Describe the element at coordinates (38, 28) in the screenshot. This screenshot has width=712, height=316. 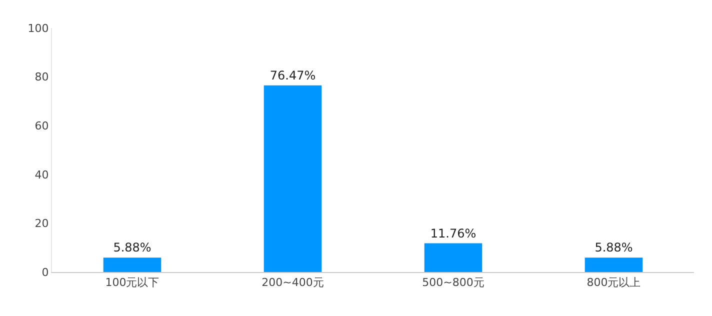
I see `y-tick-label: 100` at that location.